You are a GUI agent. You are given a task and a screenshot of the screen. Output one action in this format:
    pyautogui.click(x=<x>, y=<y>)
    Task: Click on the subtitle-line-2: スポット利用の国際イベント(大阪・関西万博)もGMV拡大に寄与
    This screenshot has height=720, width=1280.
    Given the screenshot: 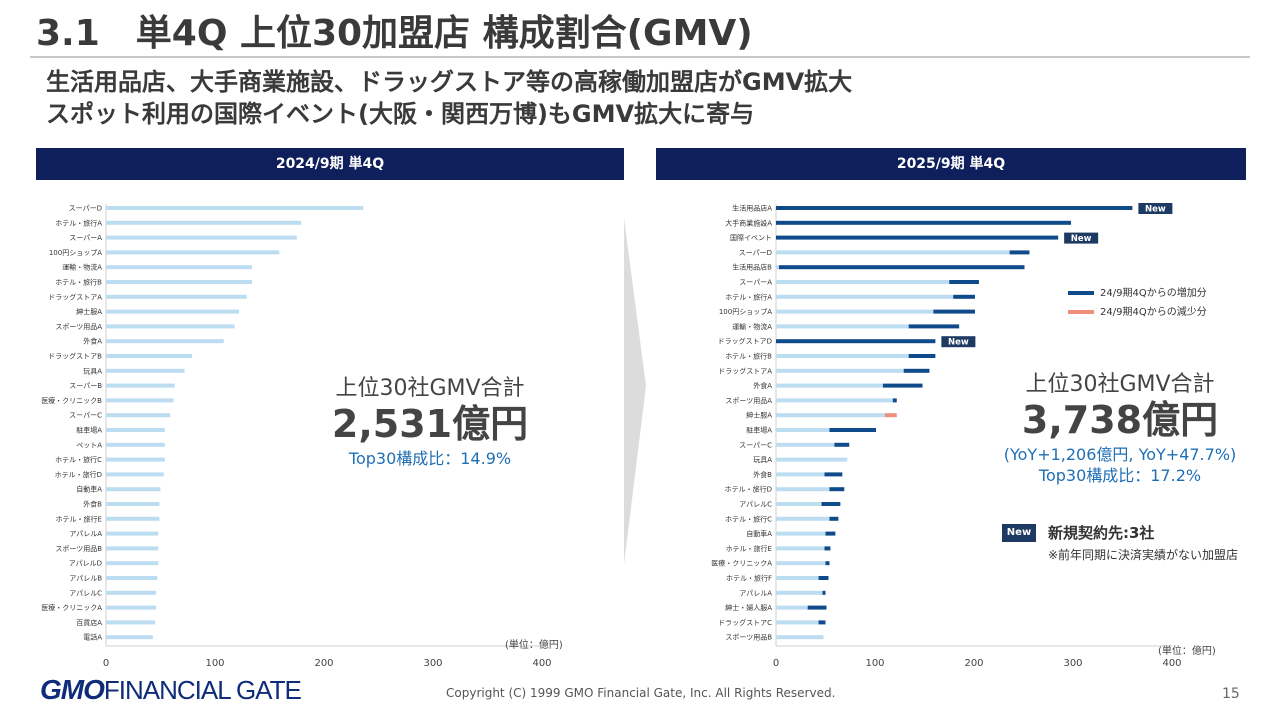 What is the action you would take?
    pyautogui.click(x=400, y=114)
    